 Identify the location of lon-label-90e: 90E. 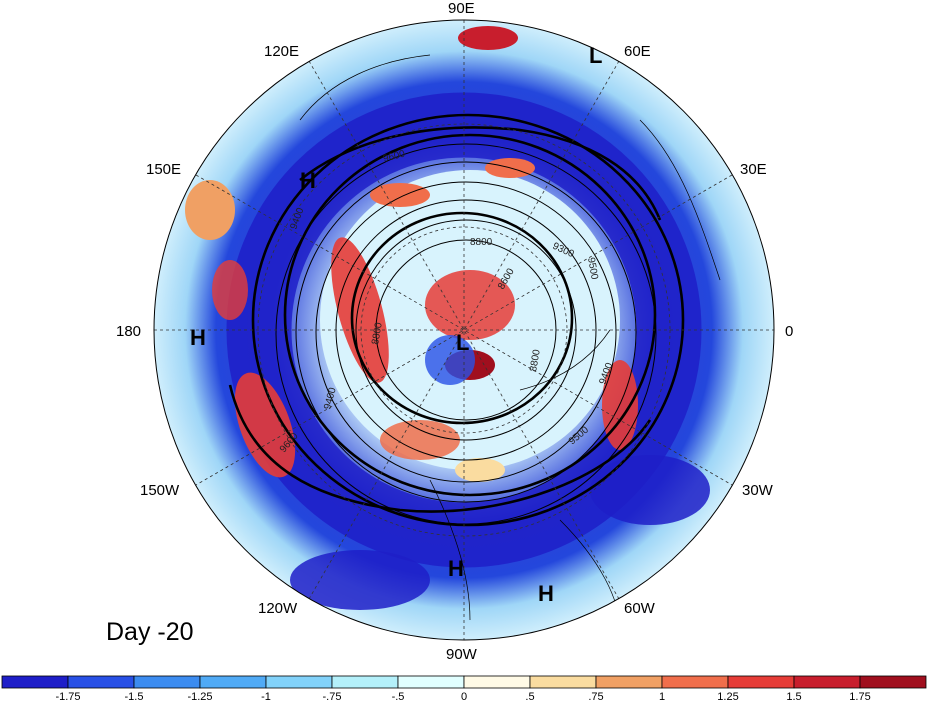
(461, 8).